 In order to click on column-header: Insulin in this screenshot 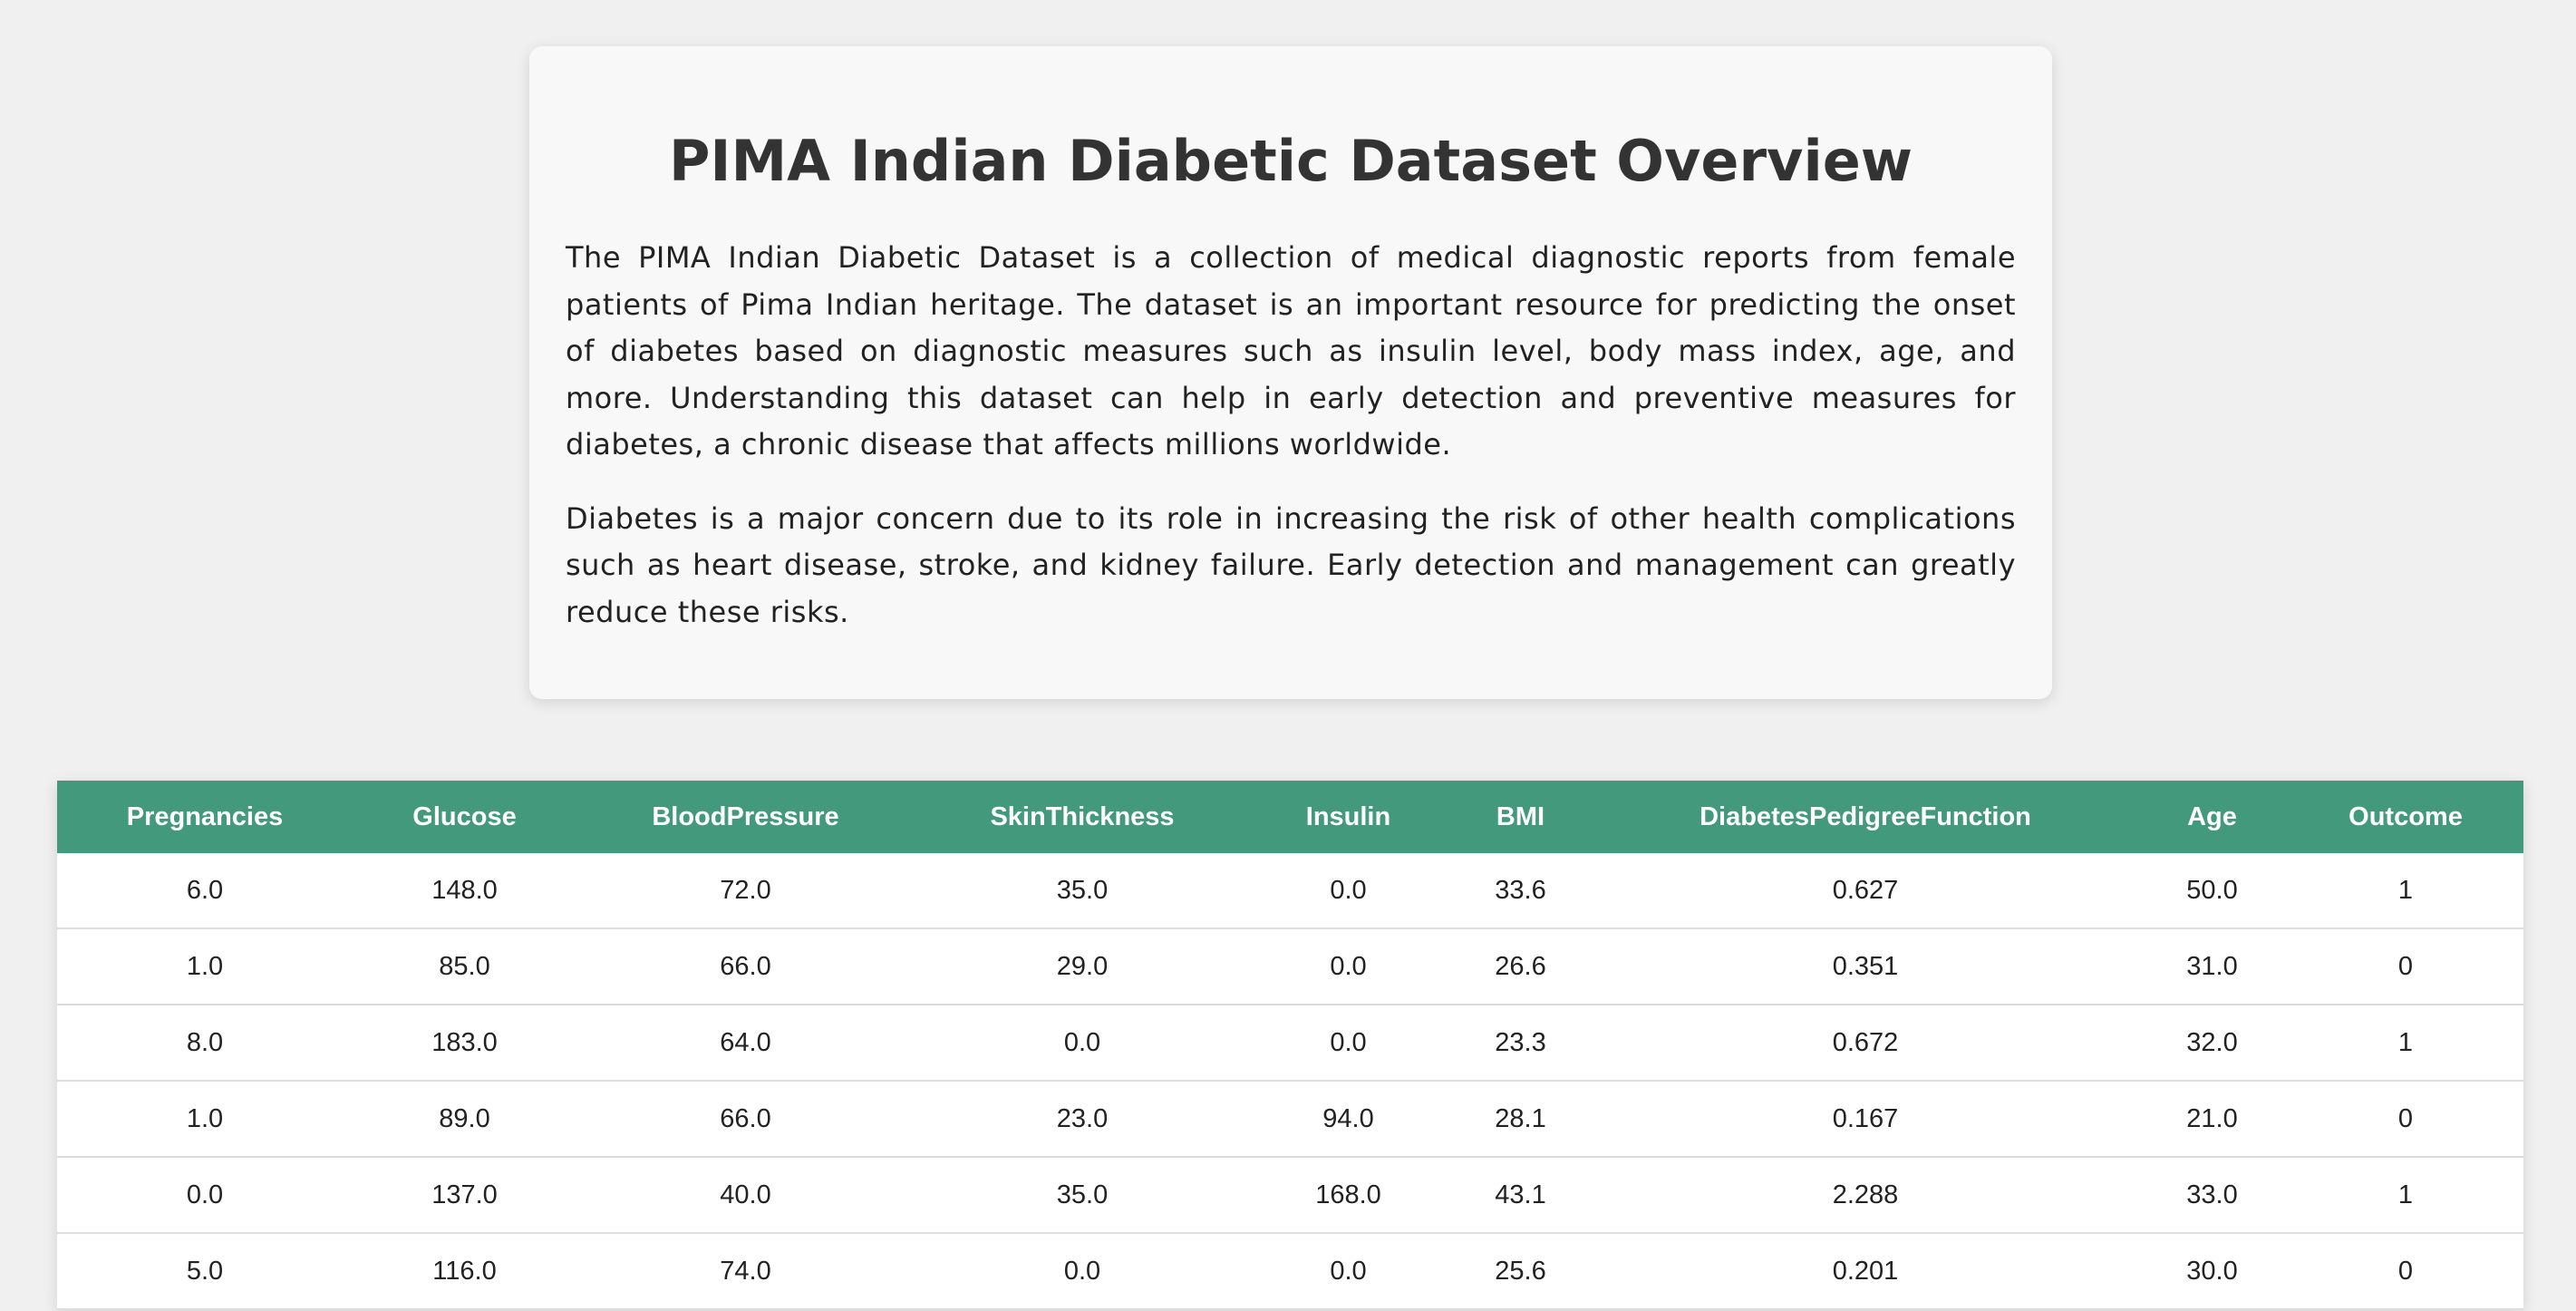, I will do `click(1348, 817)`.